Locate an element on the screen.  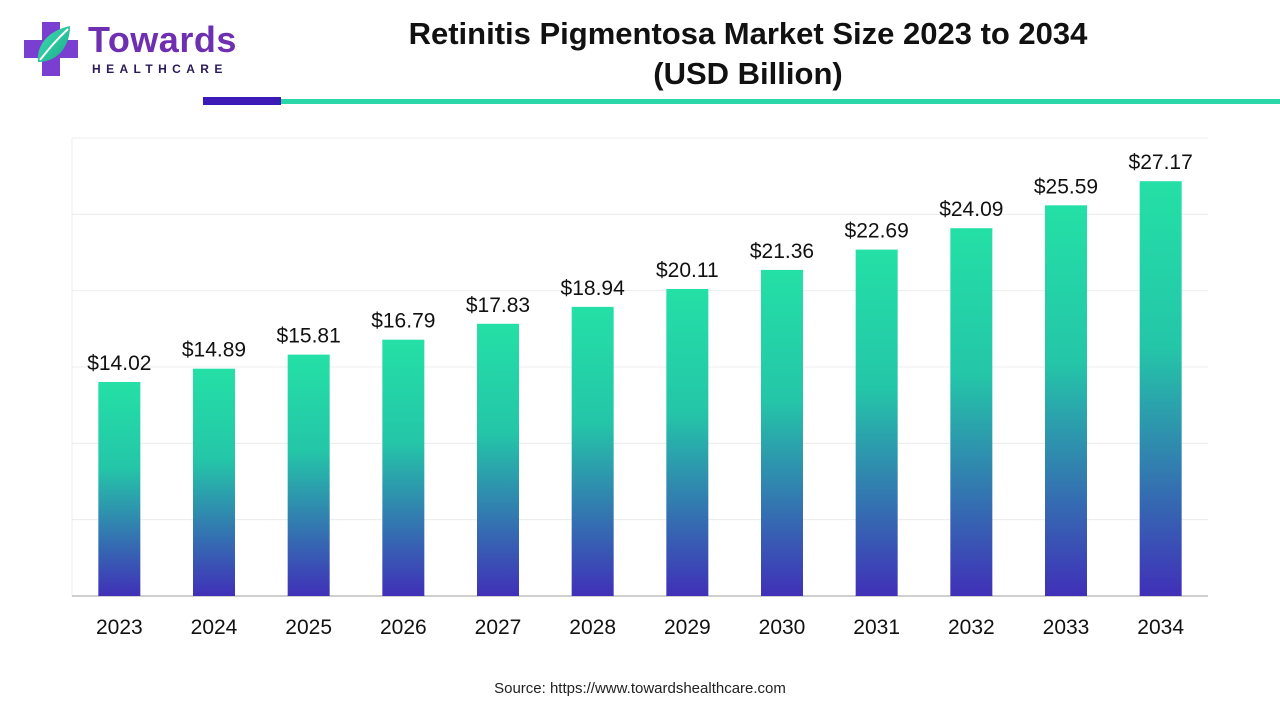
data-label-2027: $17.83 is located at coordinates (498, 305).